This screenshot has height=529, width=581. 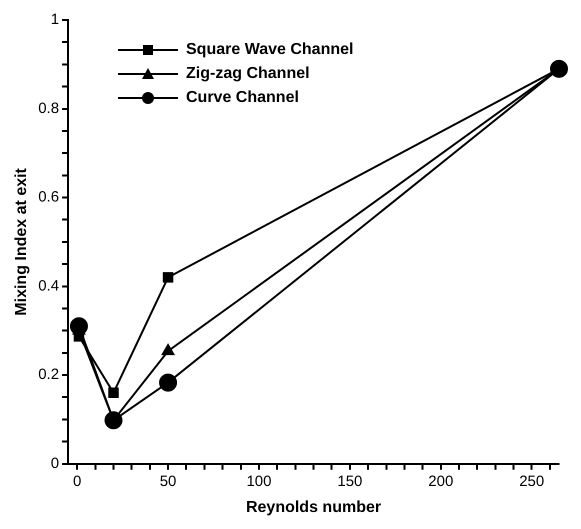 I want to click on x-tick-label: 200, so click(x=441, y=481).